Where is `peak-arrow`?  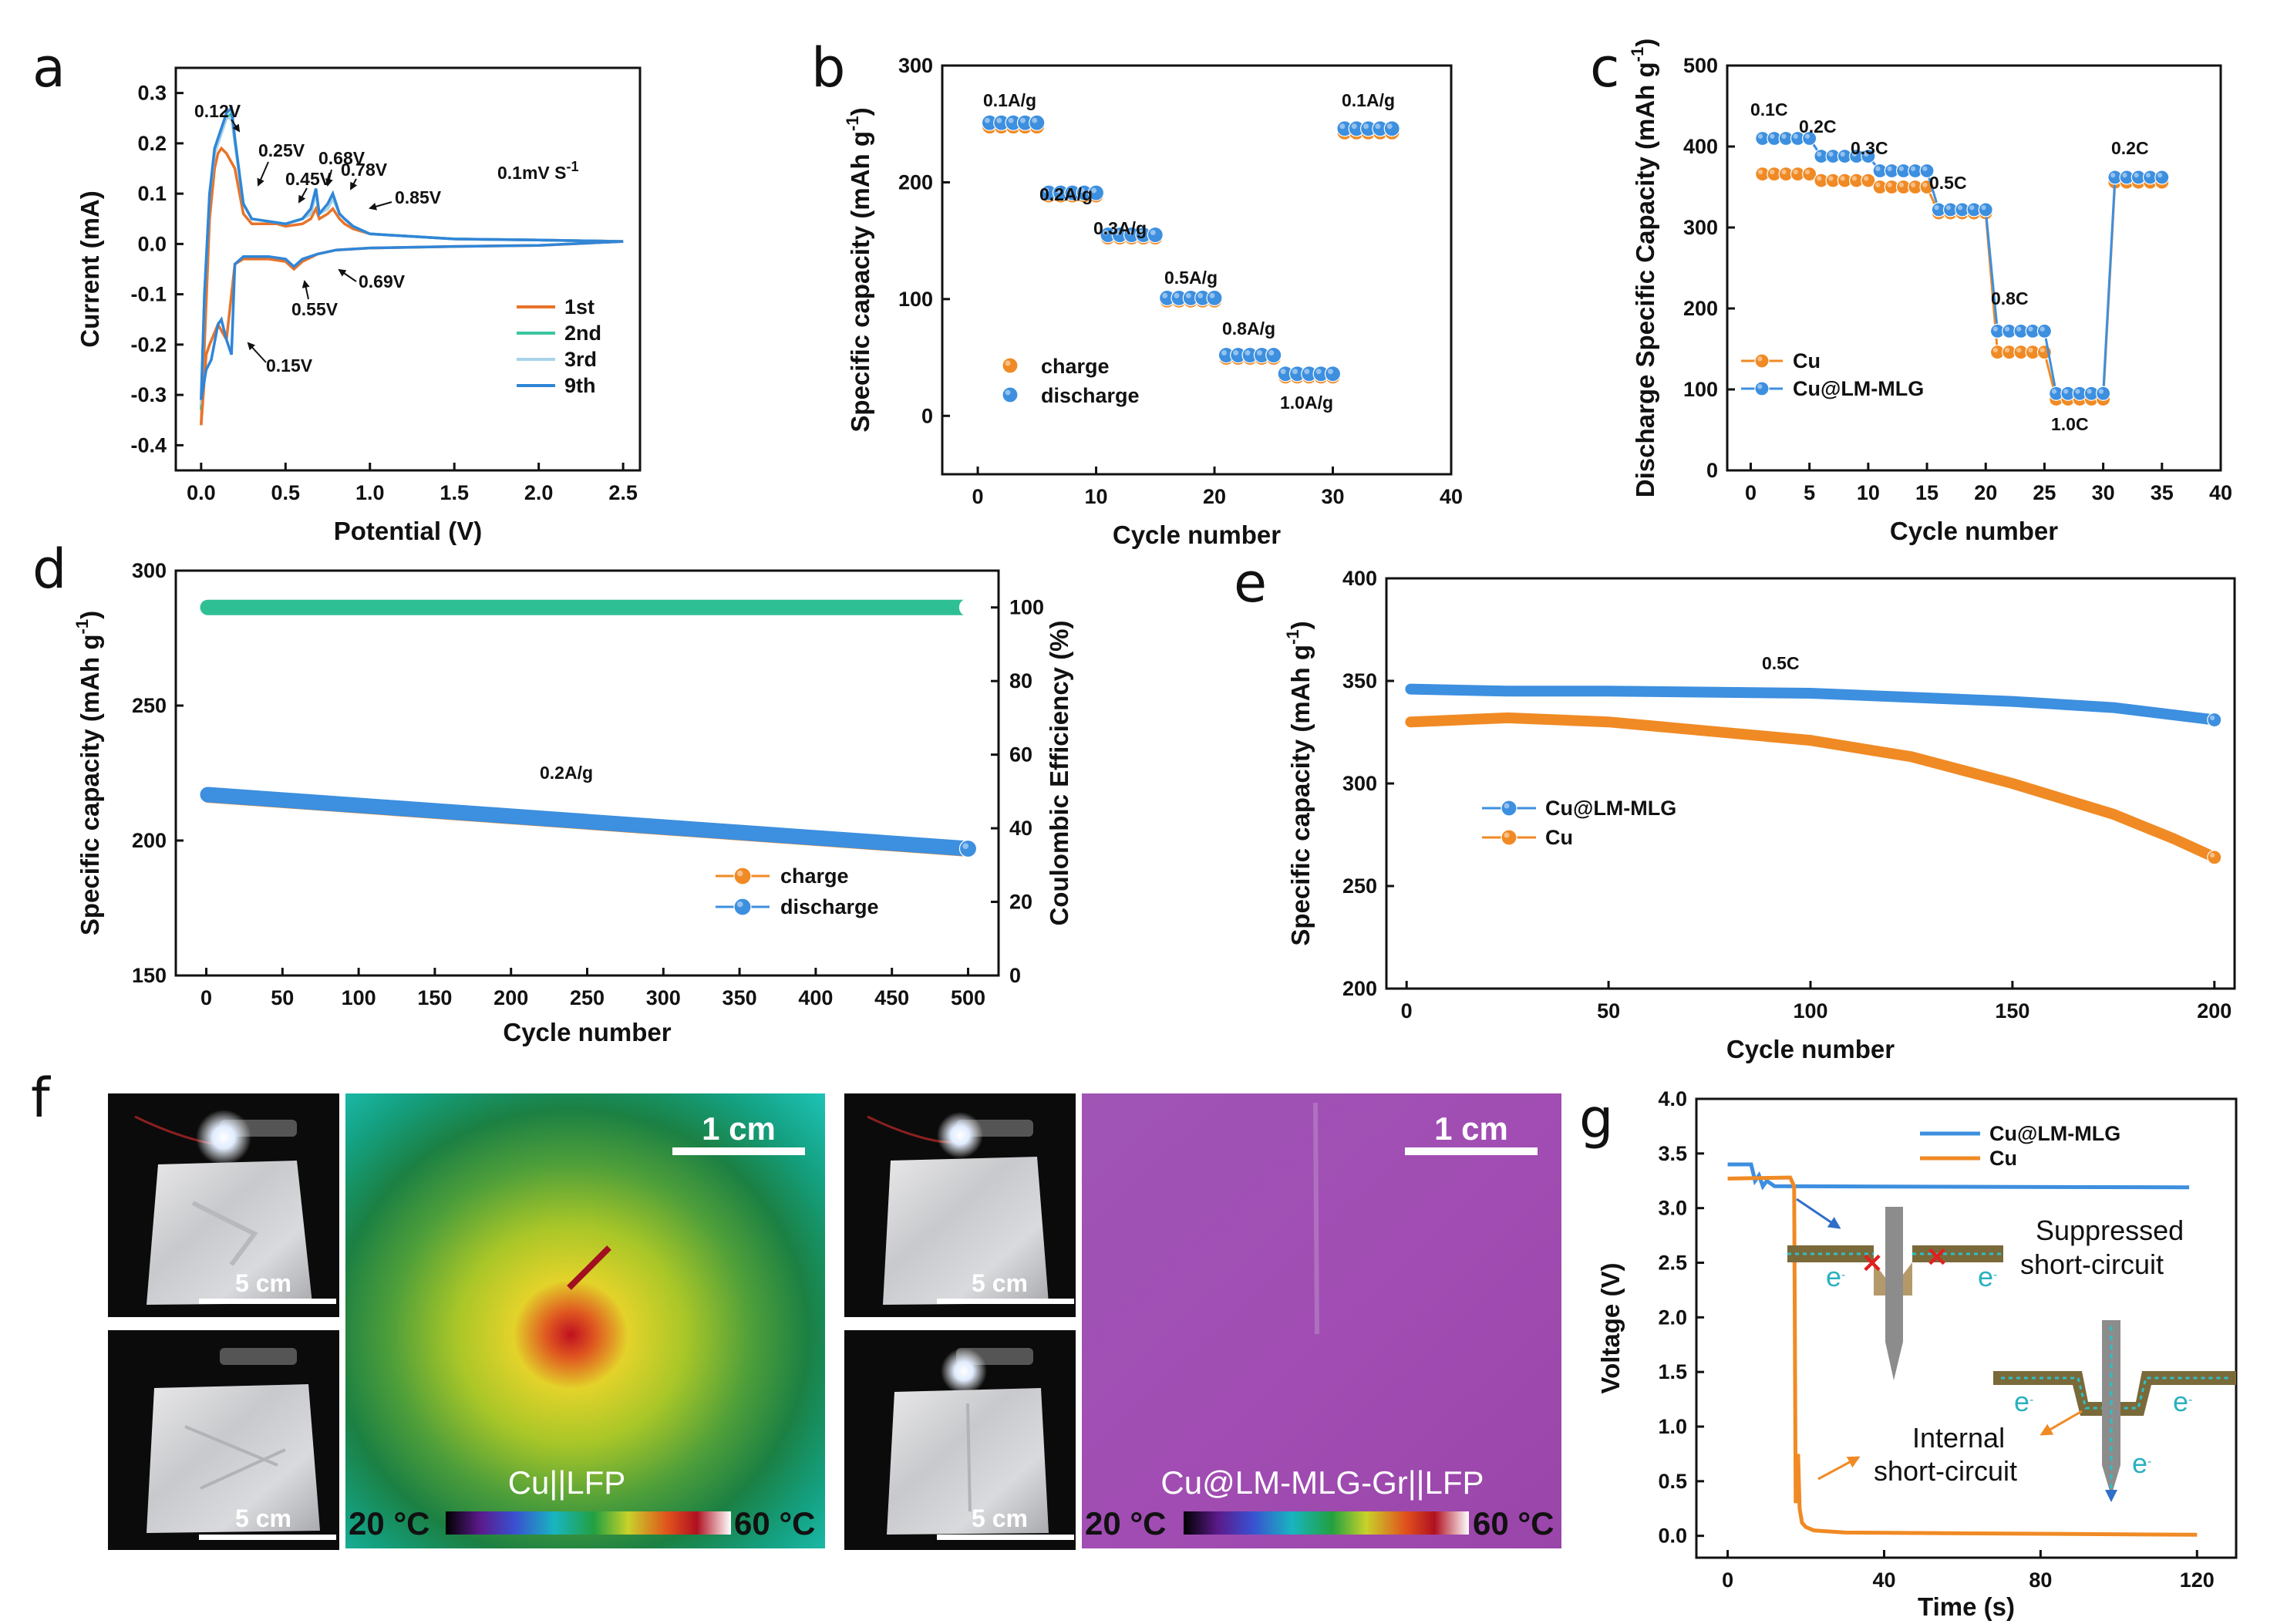
peak-arrow is located at coordinates (354, 184).